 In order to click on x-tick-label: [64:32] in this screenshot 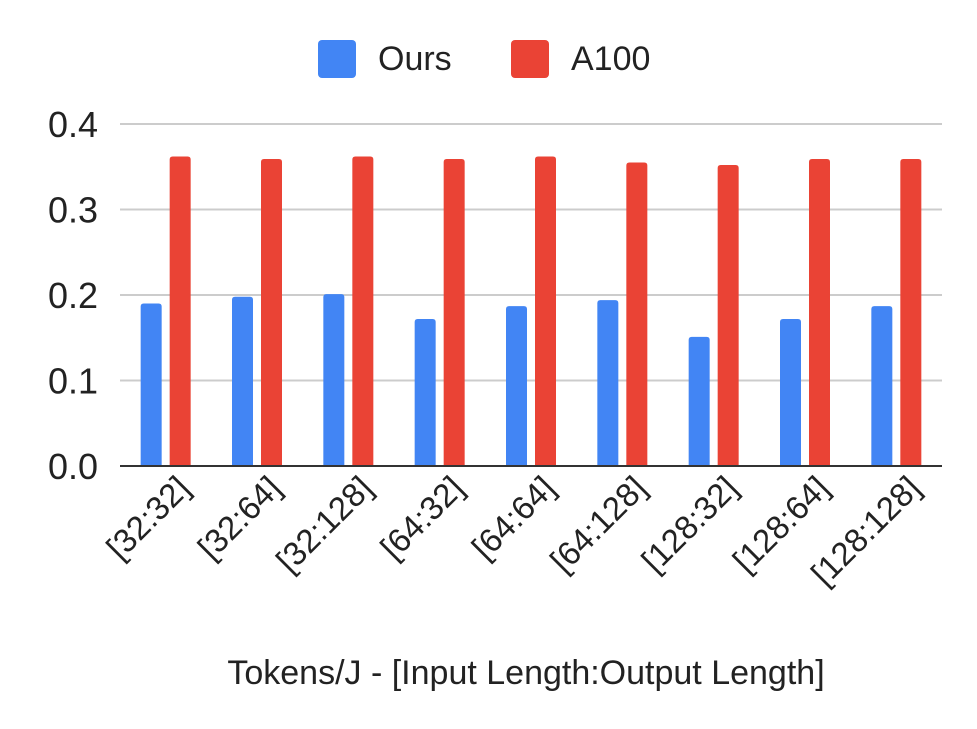, I will do `click(422, 518)`.